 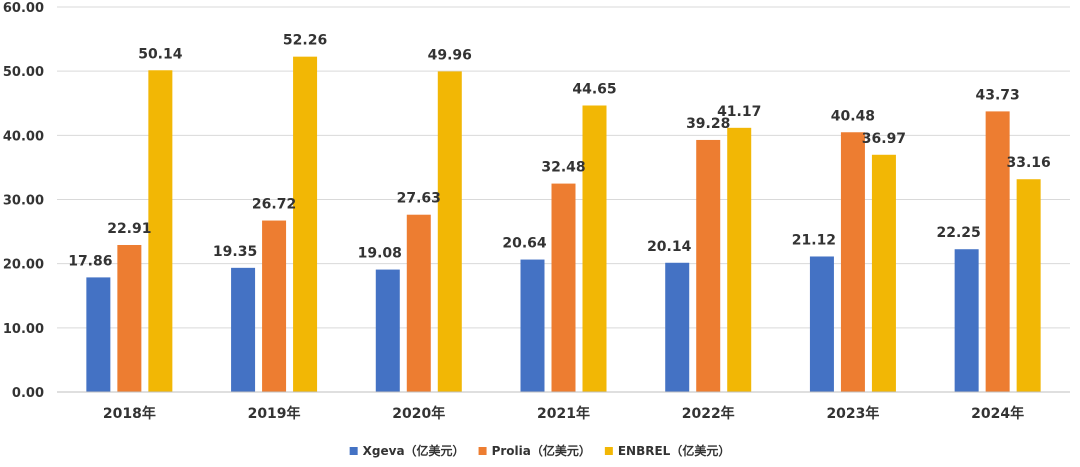 I want to click on data-label: 20.14, so click(x=669, y=247).